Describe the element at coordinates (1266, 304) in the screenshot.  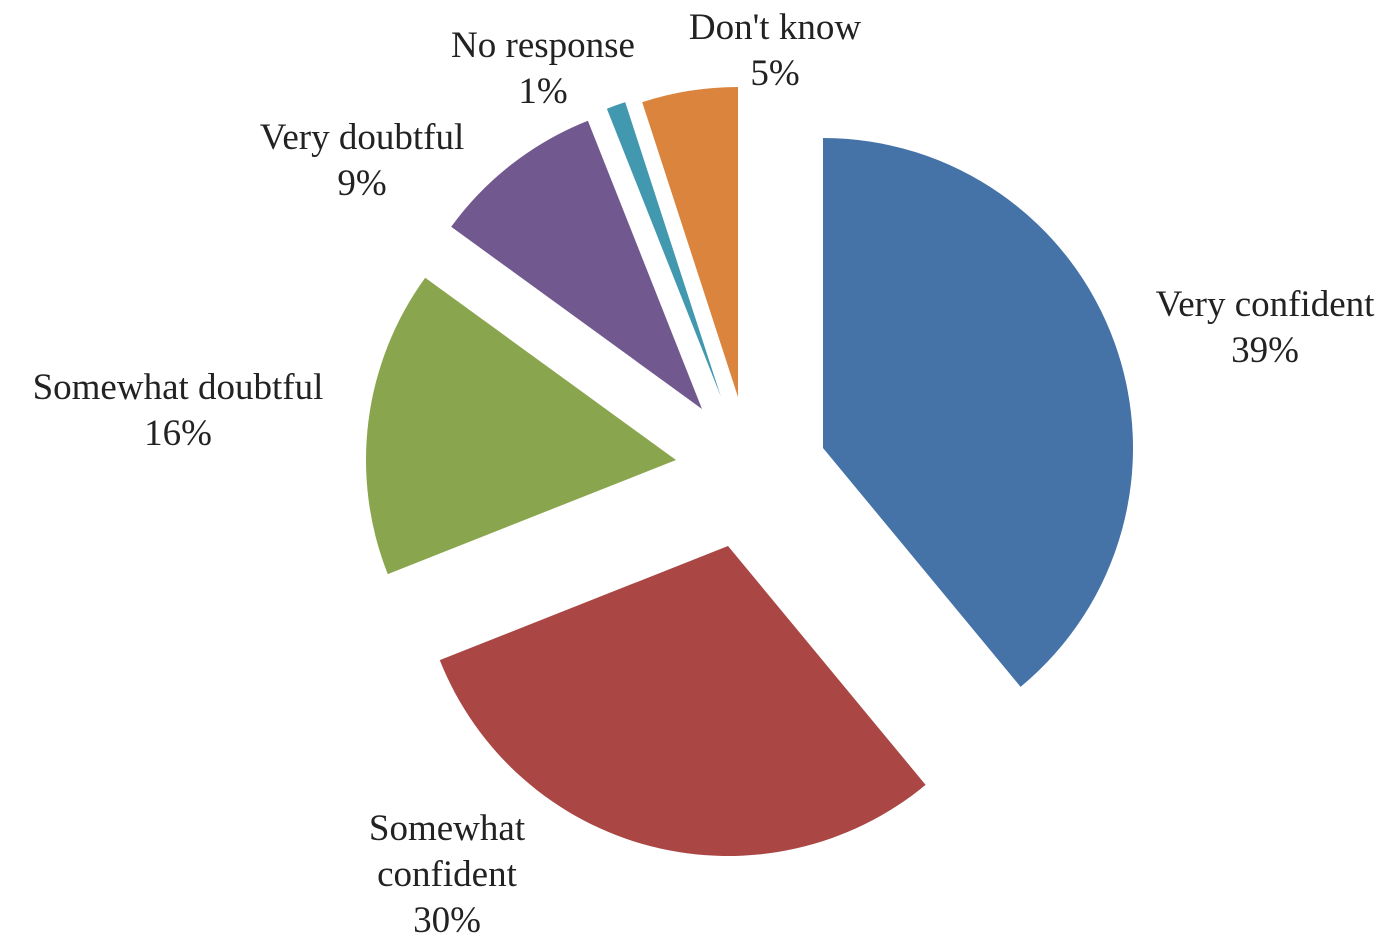
I see `slice-label: Very confident` at that location.